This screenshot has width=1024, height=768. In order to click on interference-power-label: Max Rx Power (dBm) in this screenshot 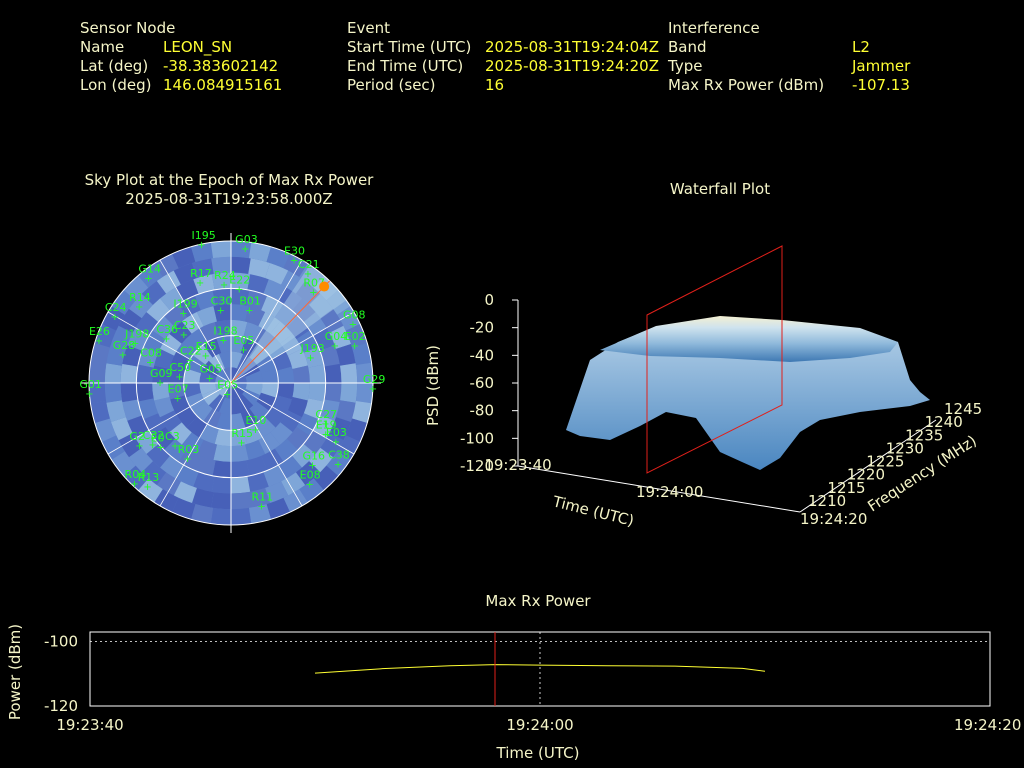, I will do `click(746, 85)`.